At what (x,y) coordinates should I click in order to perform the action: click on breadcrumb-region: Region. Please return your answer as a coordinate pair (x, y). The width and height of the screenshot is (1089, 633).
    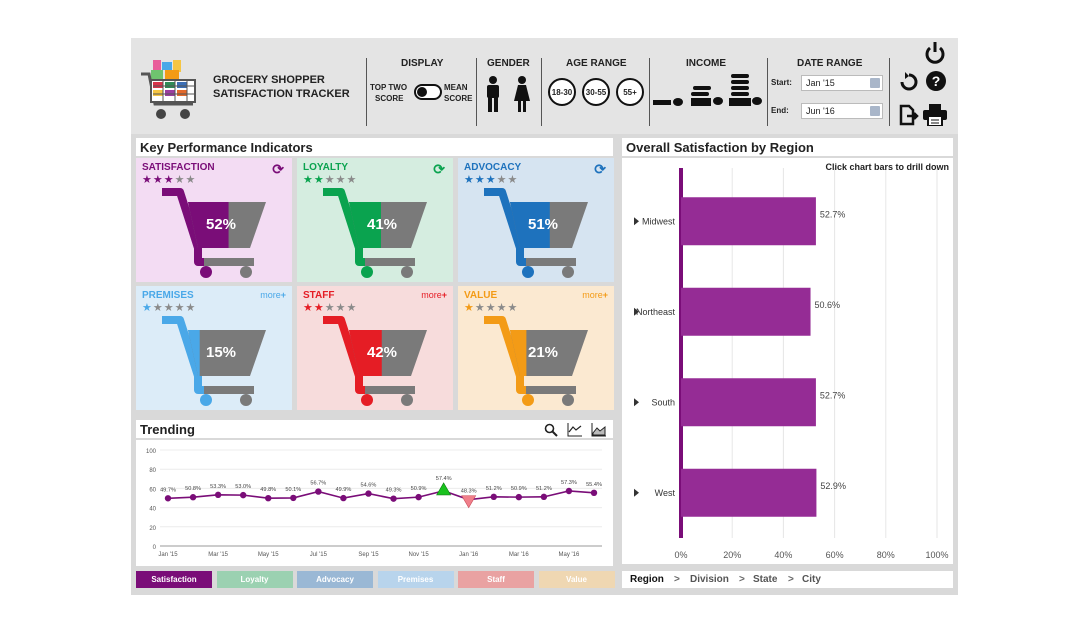
    Looking at the image, I should click on (647, 579).